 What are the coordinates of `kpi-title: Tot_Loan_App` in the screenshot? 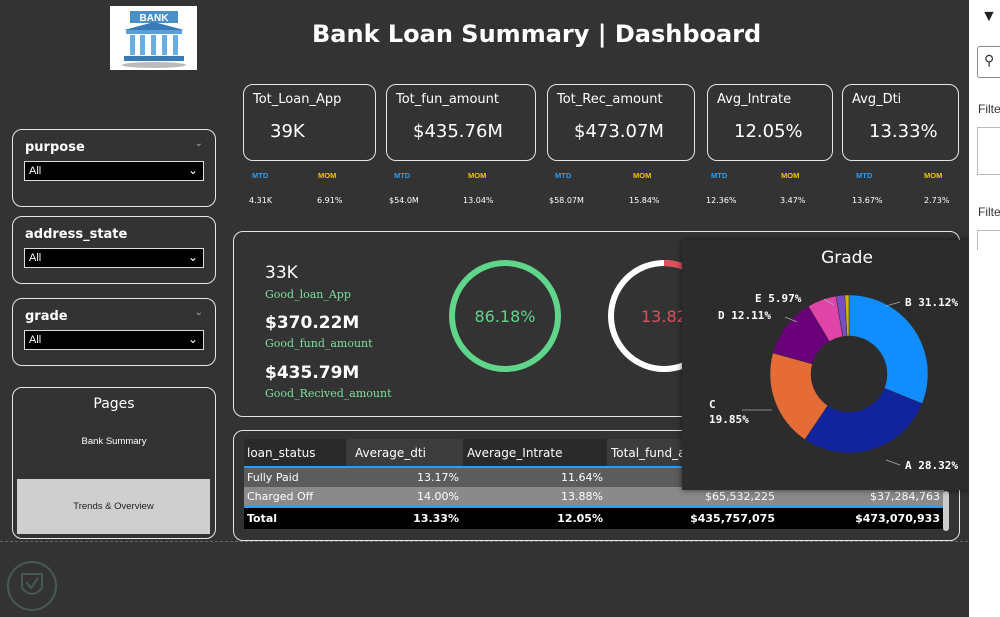 It's located at (297, 99).